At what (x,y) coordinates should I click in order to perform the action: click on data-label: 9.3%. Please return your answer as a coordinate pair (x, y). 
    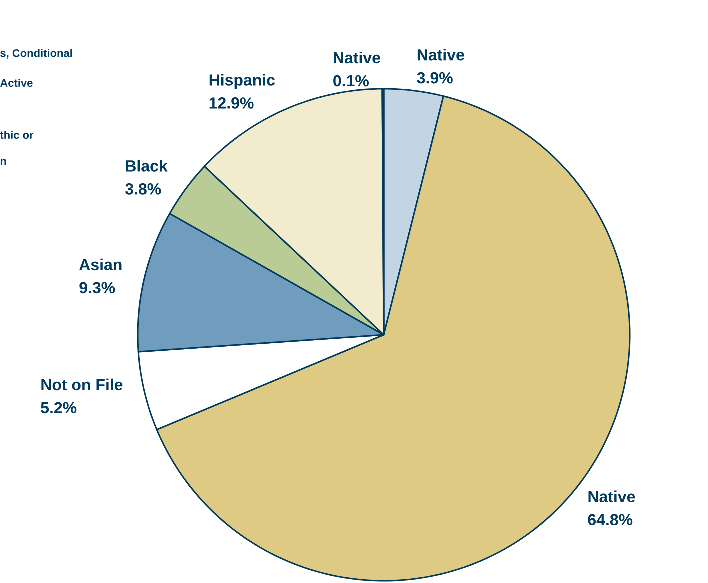
    Looking at the image, I should click on (98, 288).